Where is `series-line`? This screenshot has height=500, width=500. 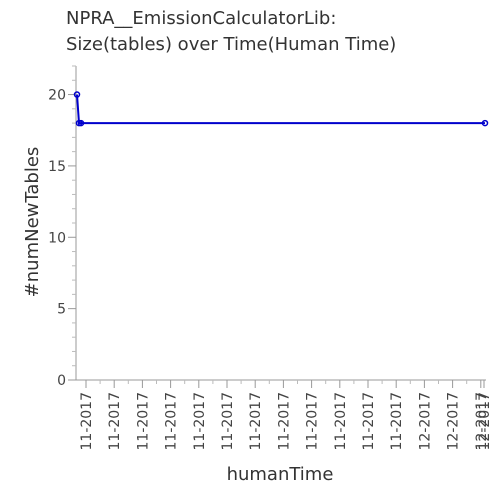
series-line is located at coordinates (280, 109).